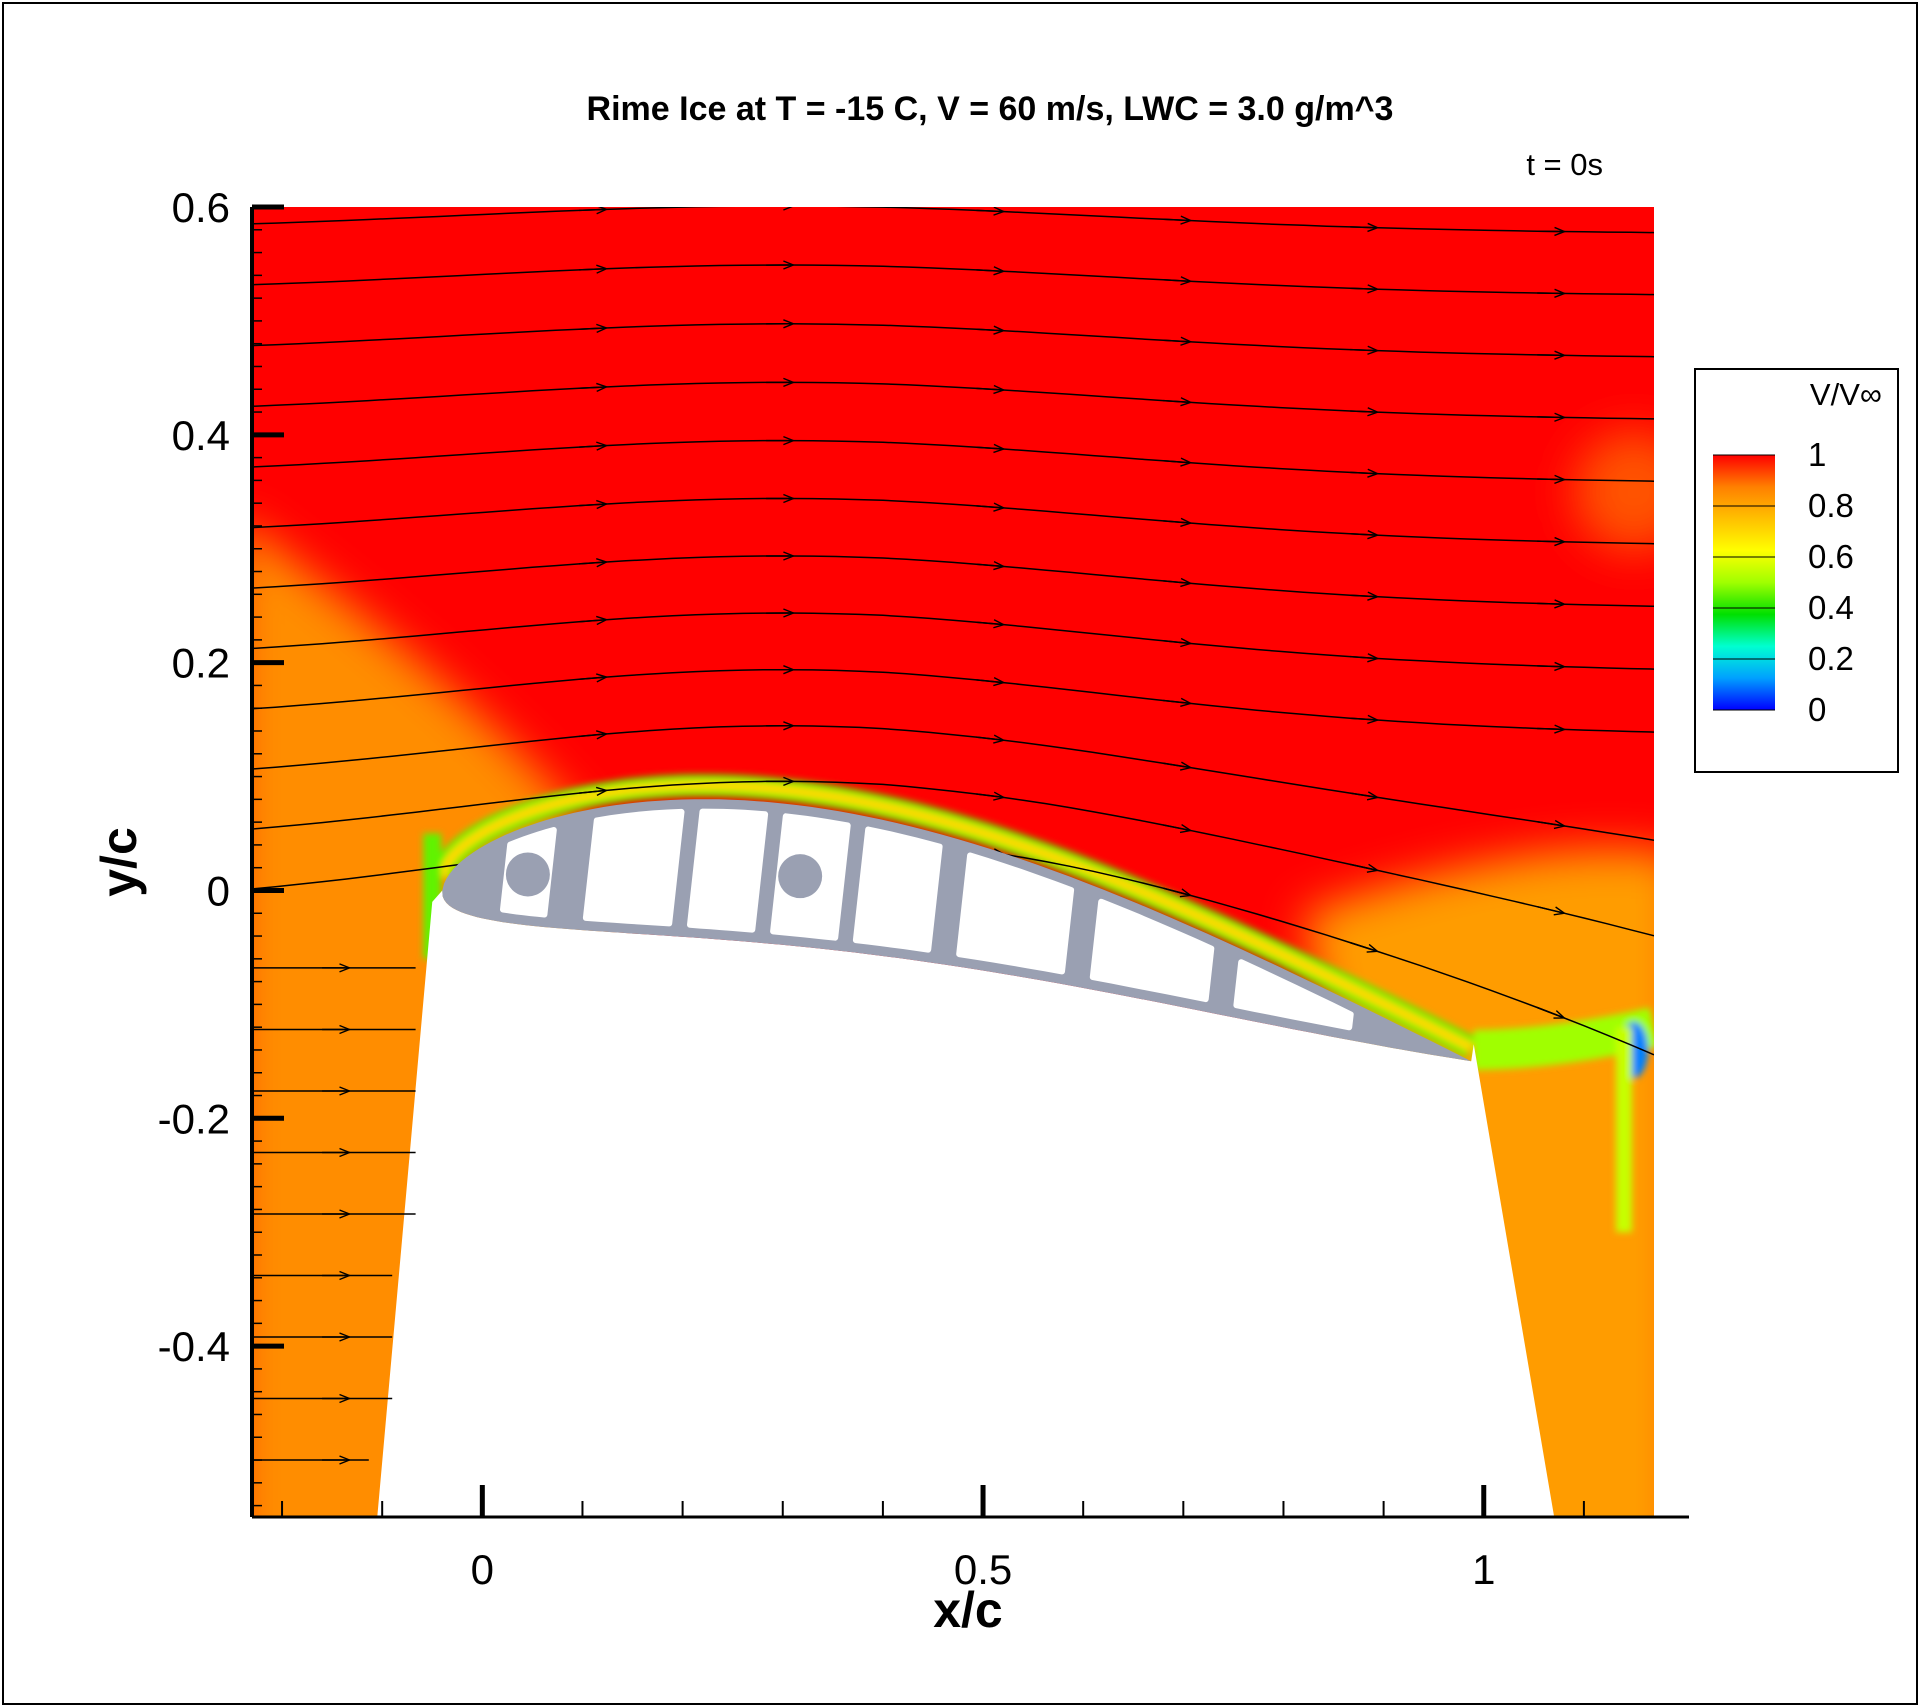 The height and width of the screenshot is (1707, 1920). I want to click on x-tick-label: 0.5, so click(983, 1569).